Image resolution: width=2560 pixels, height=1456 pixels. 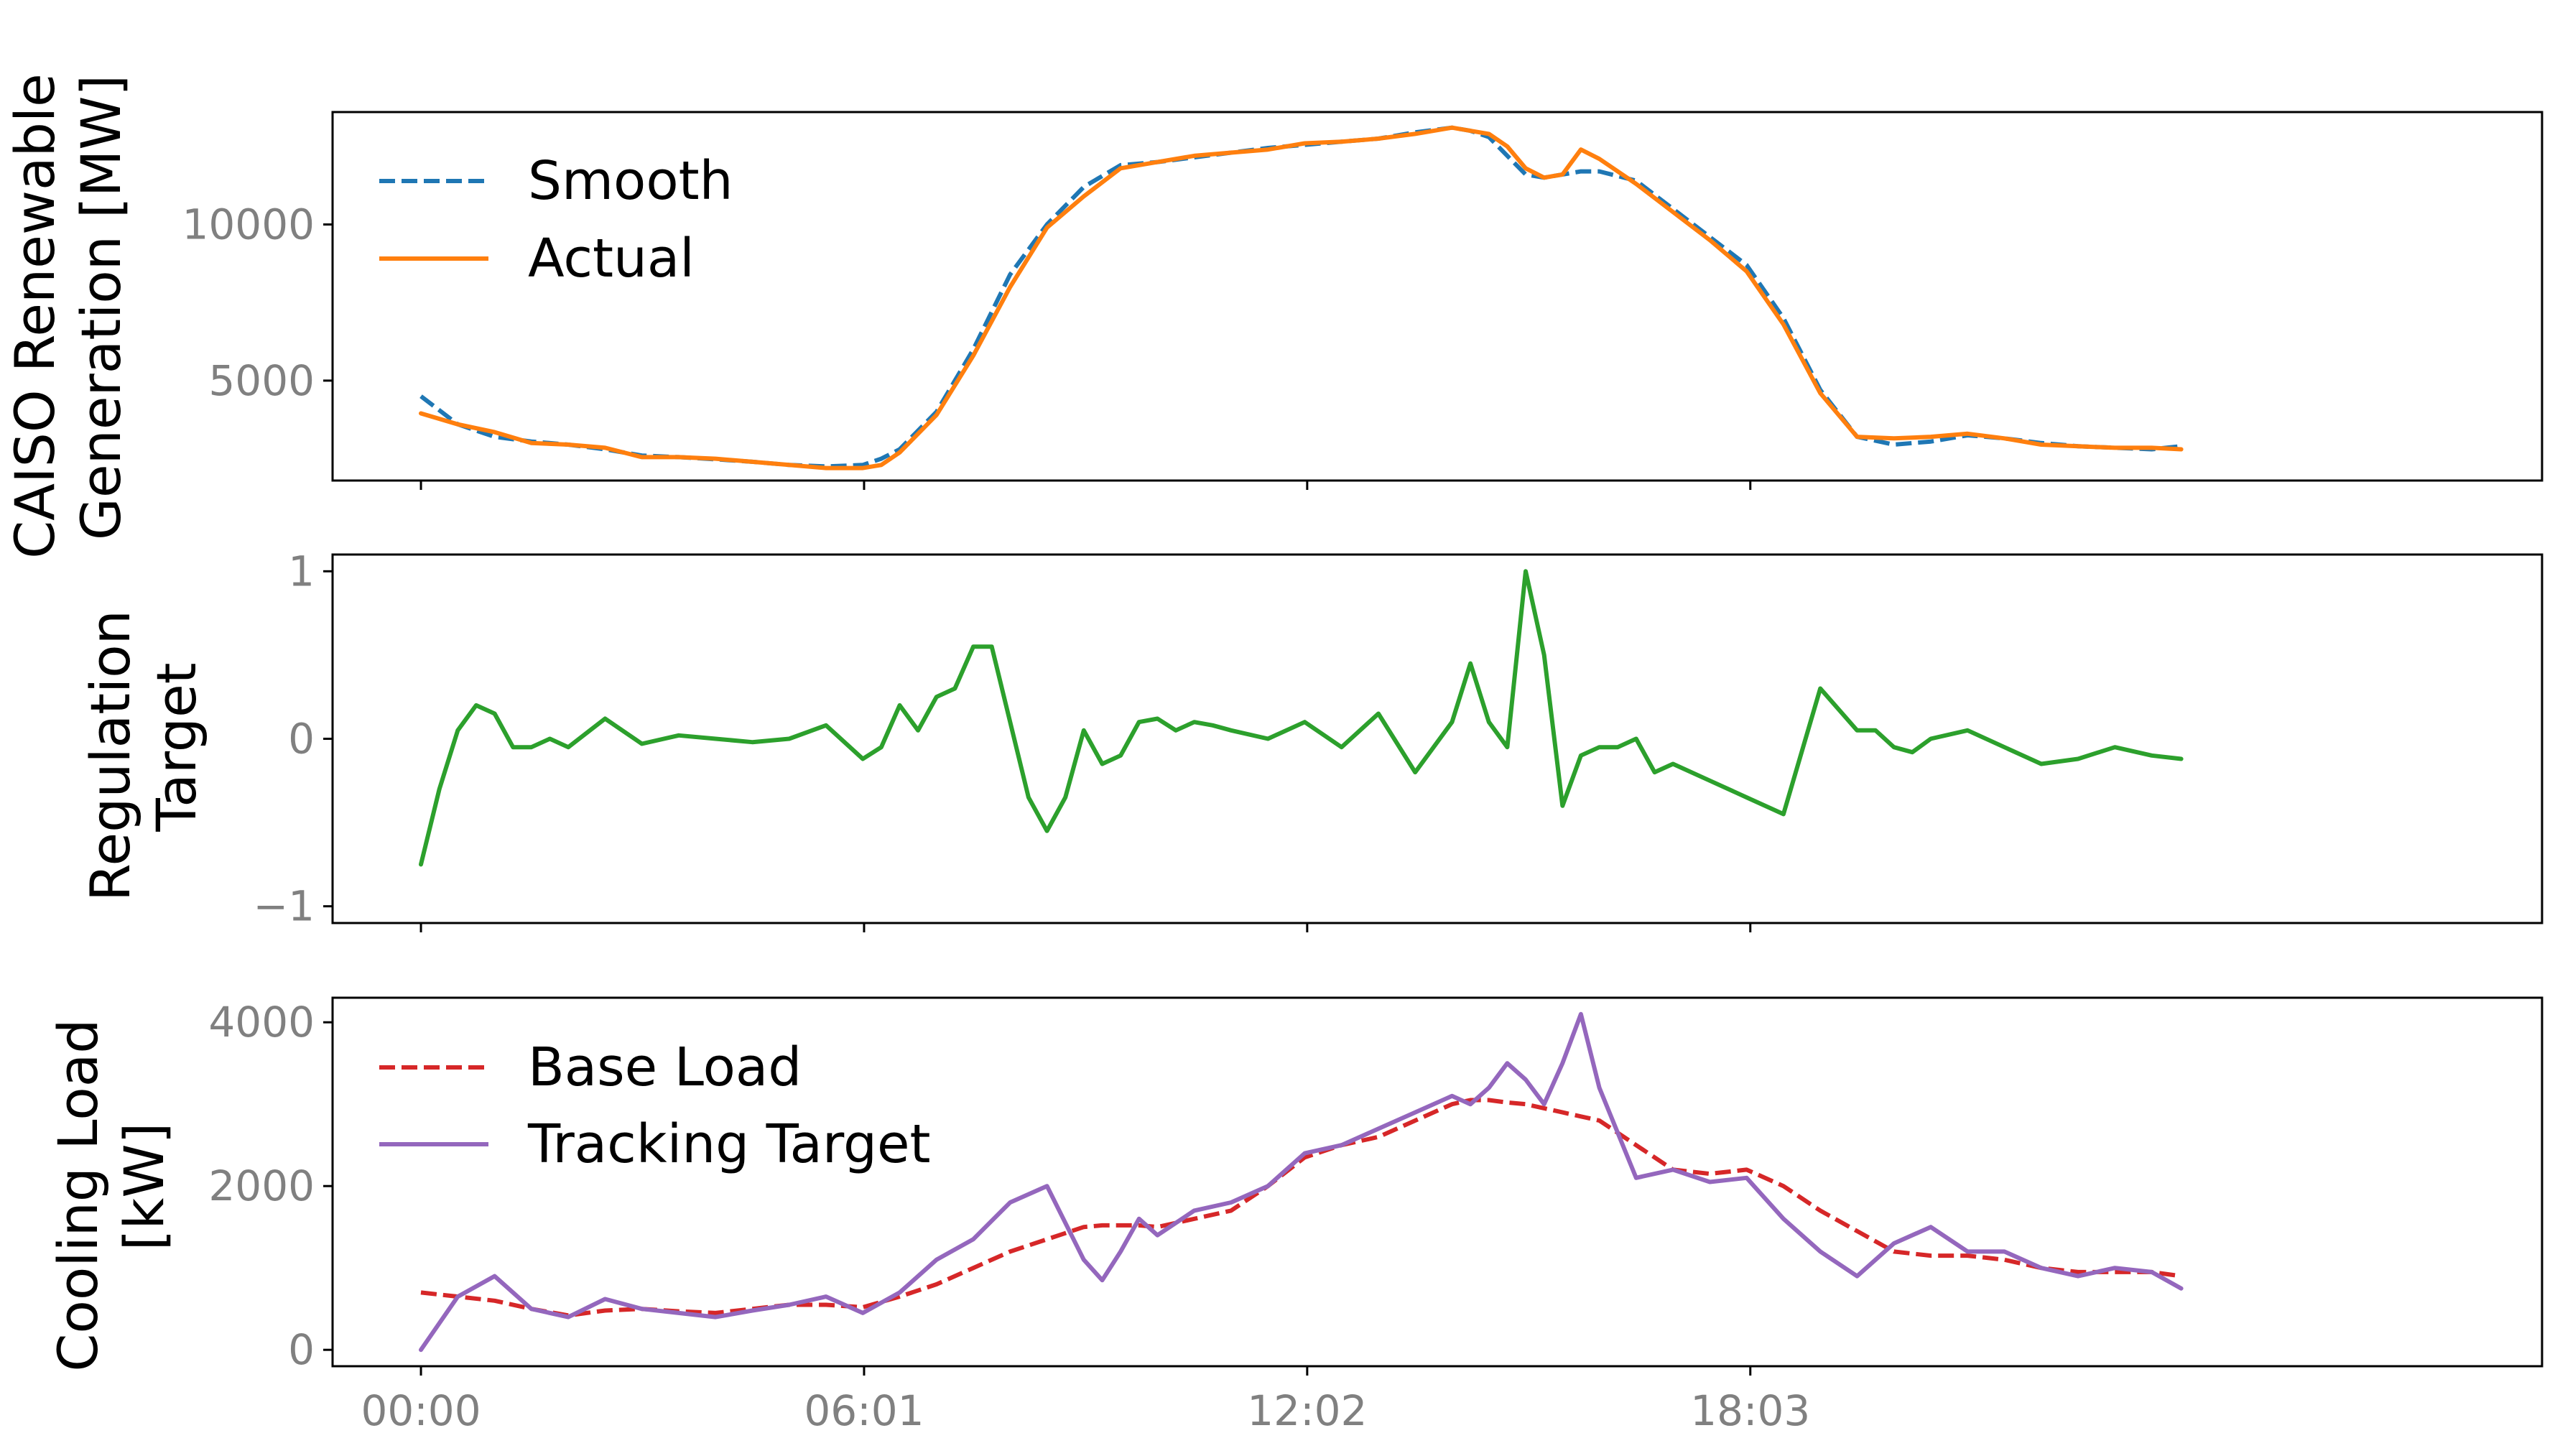 What do you see at coordinates (1085, 1371) in the screenshot?
I see `cooling-x-ticks` at bounding box center [1085, 1371].